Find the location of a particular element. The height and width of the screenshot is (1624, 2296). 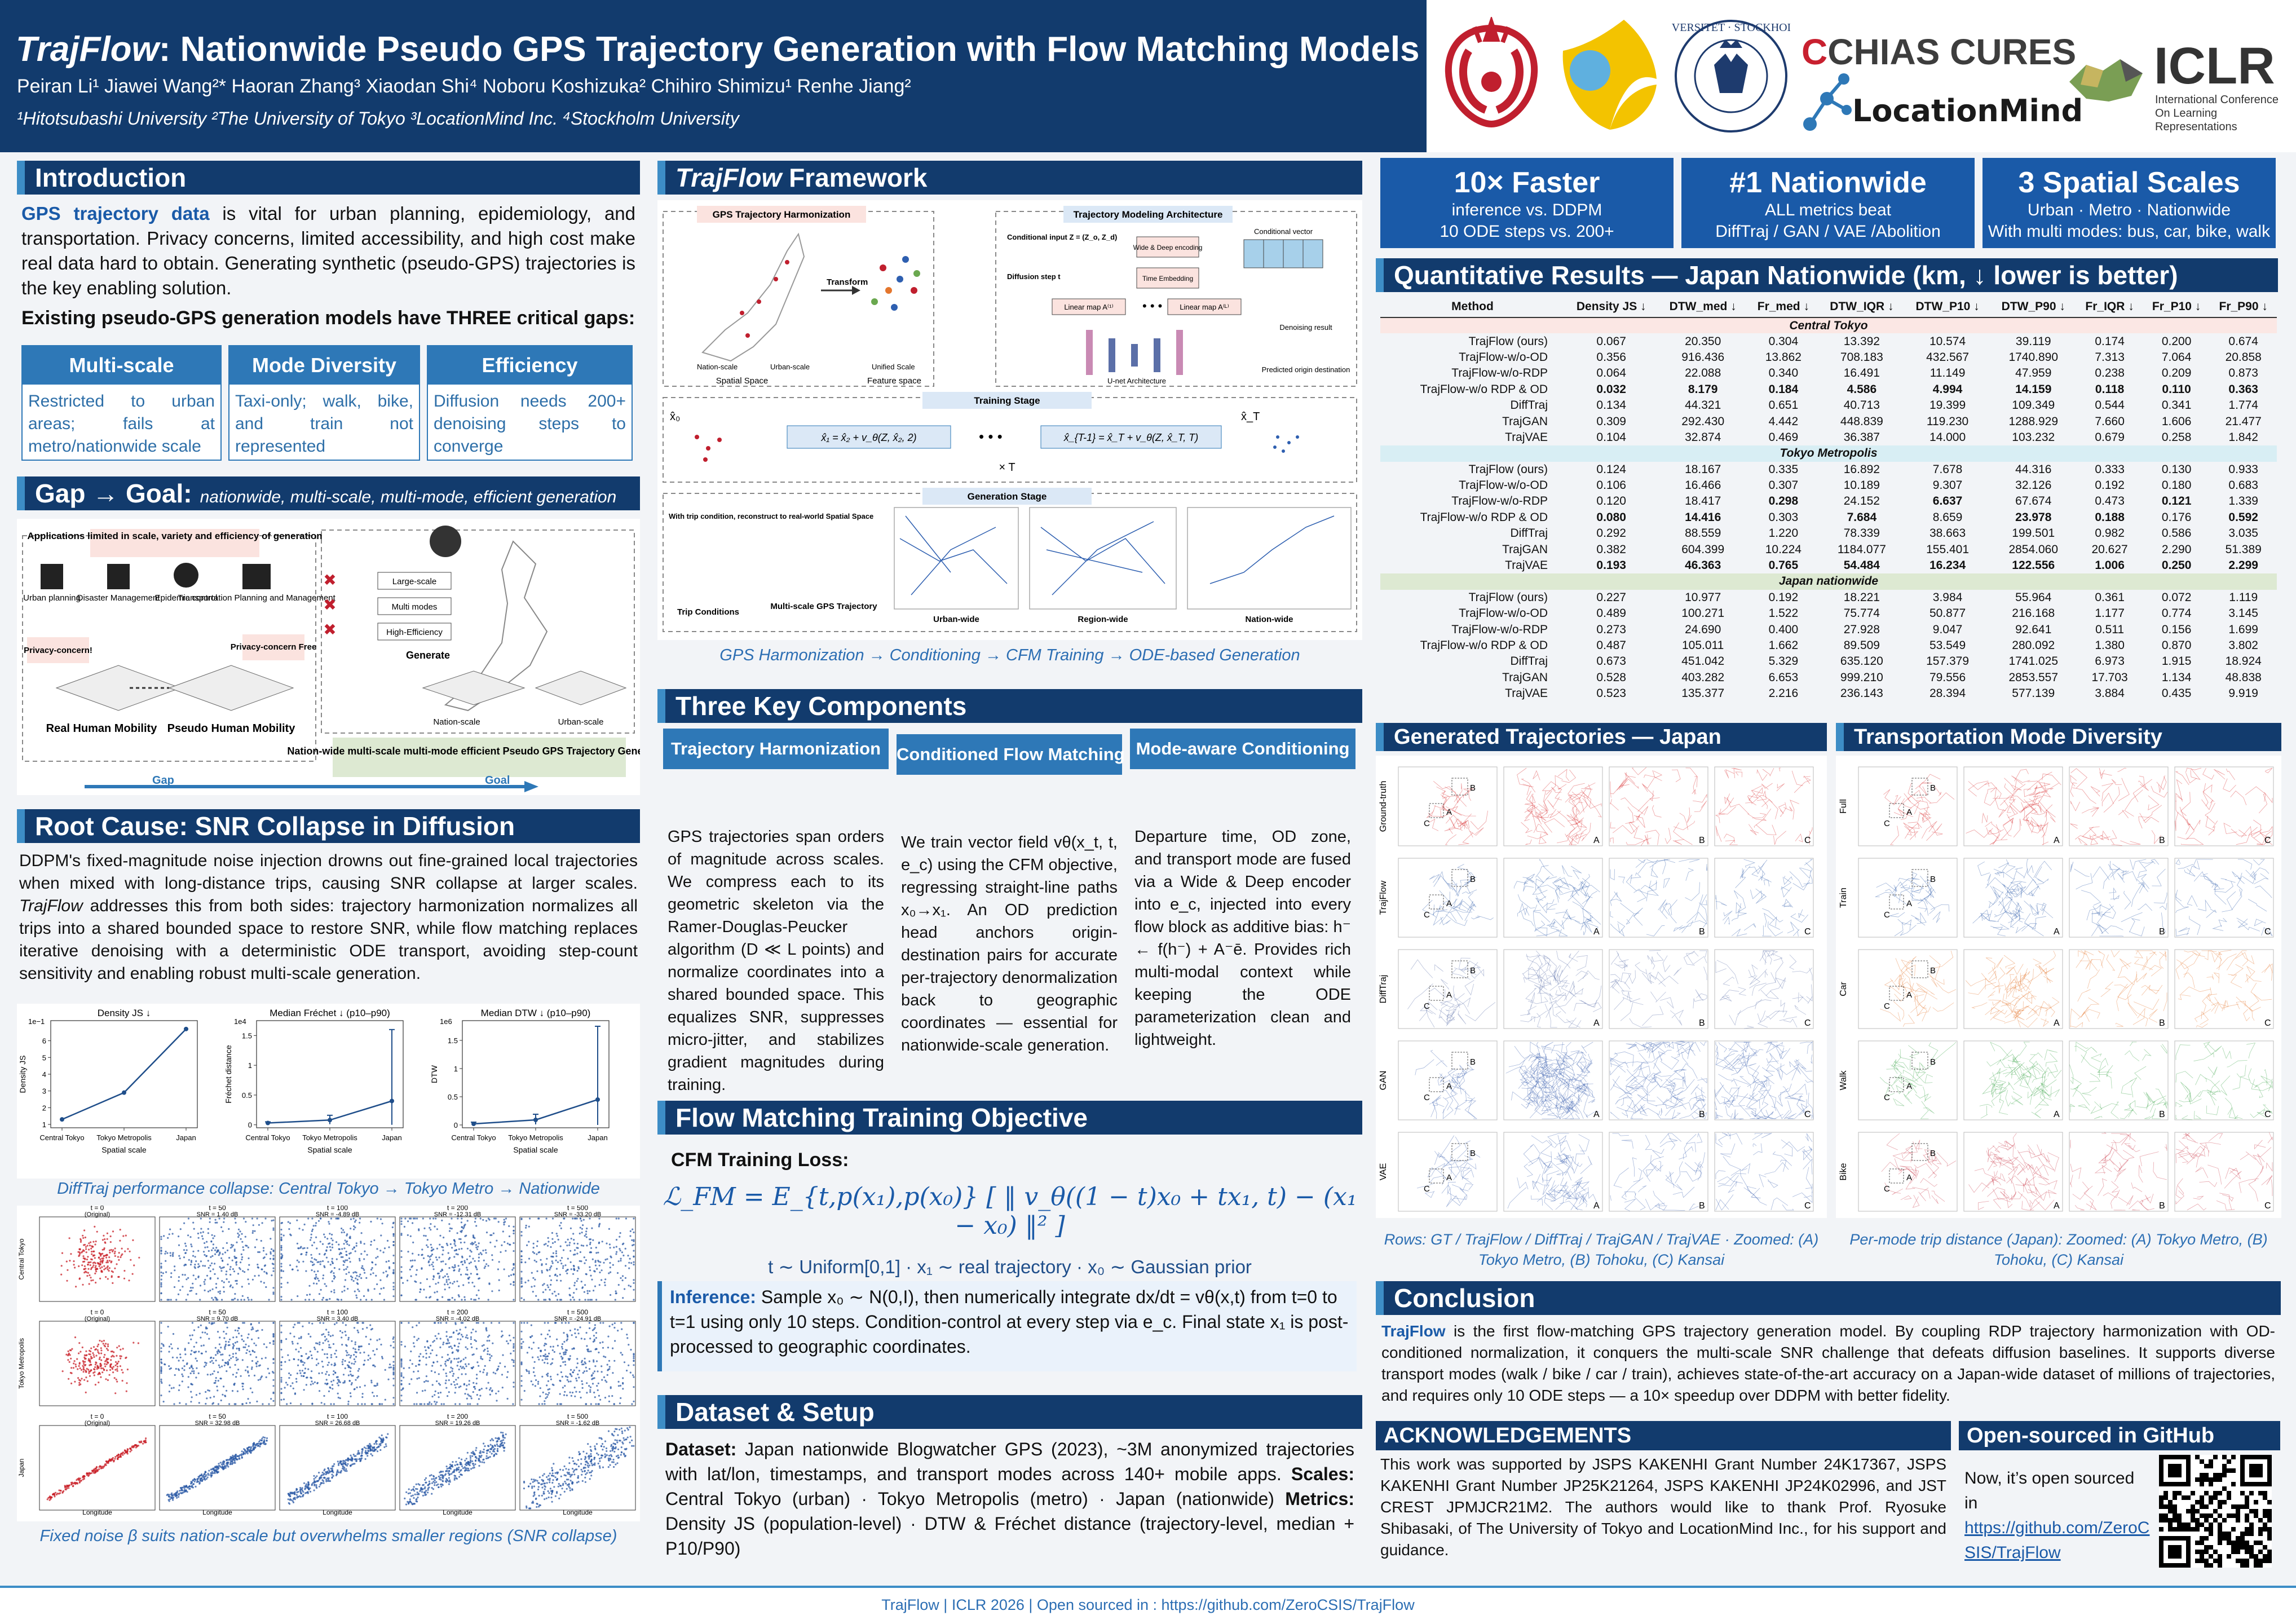

ack-heading: ACKNOWLEDGEMENTS is located at coordinates (1663, 1435).